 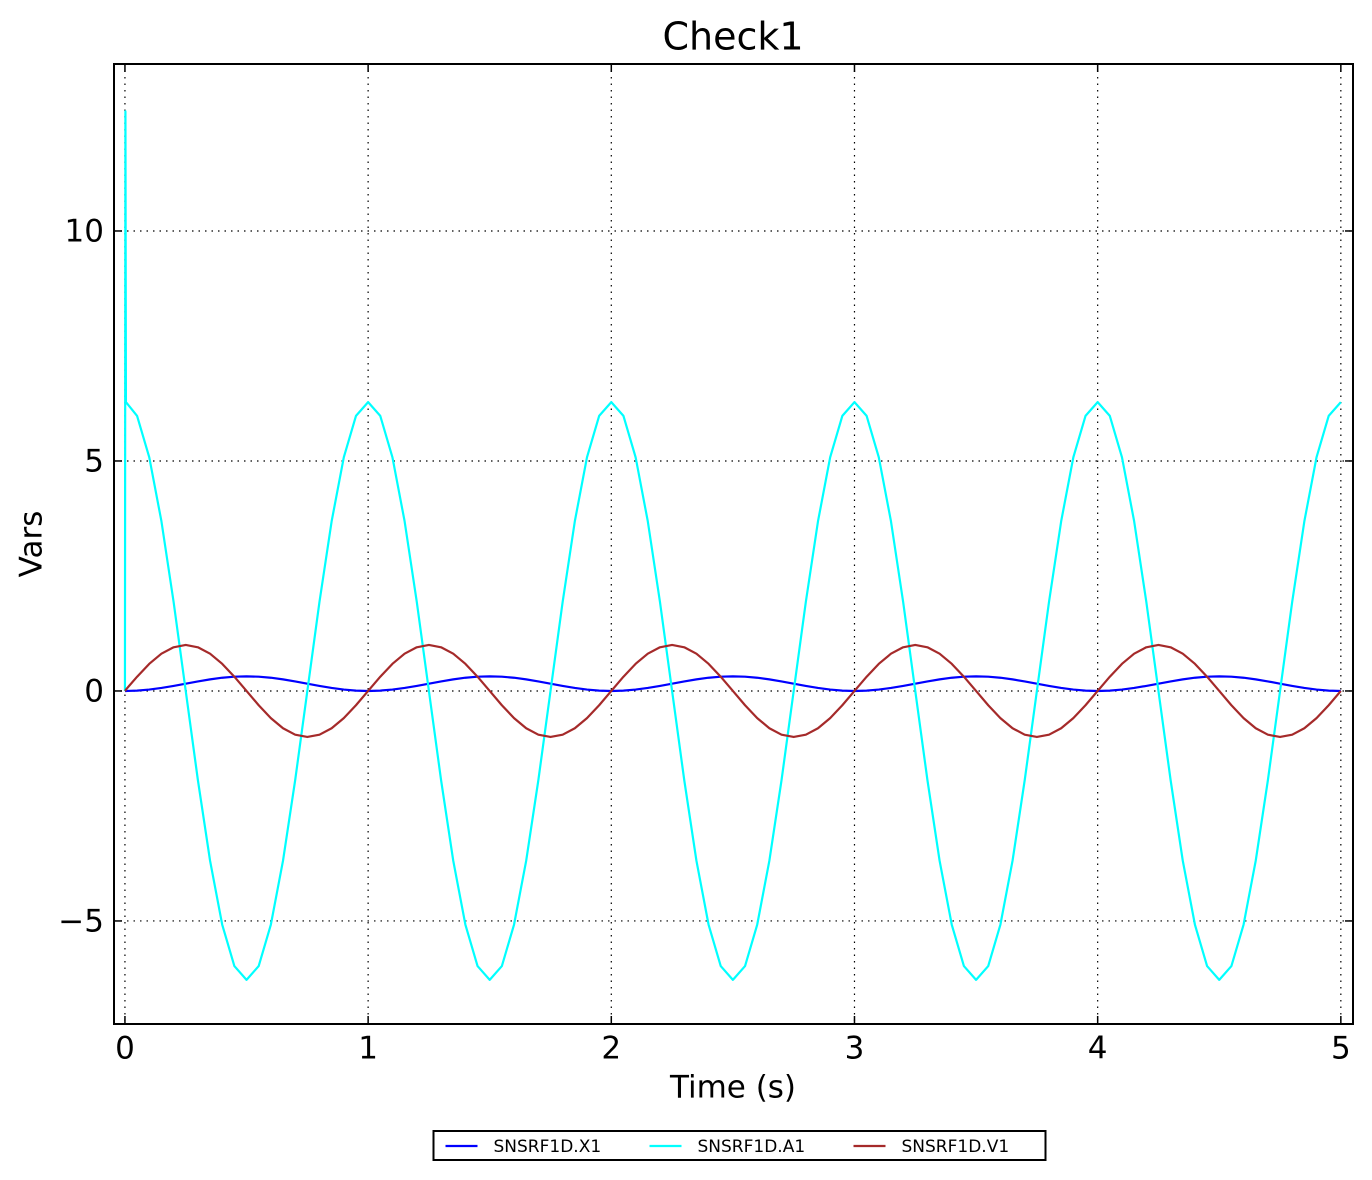 I want to click on x-axis-label: Time (s), so click(x=732, y=1088).